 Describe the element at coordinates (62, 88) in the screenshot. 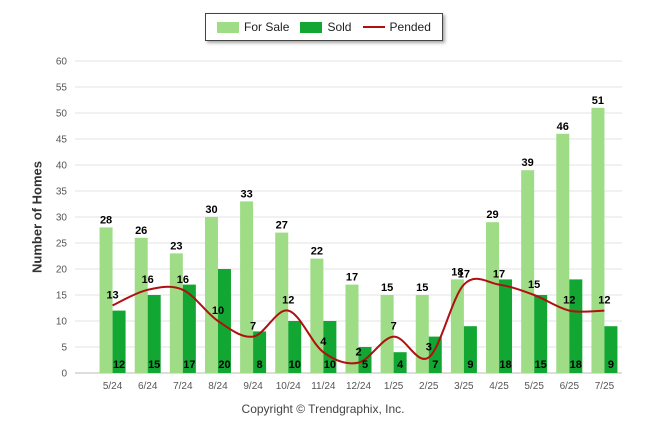

I see `y-tick-label: 55` at that location.